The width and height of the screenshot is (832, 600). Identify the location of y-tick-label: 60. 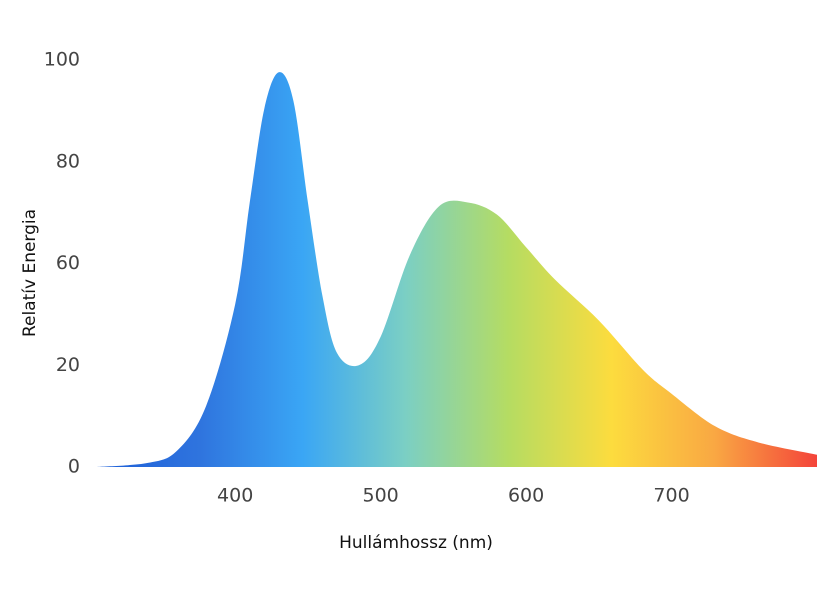
(68, 263).